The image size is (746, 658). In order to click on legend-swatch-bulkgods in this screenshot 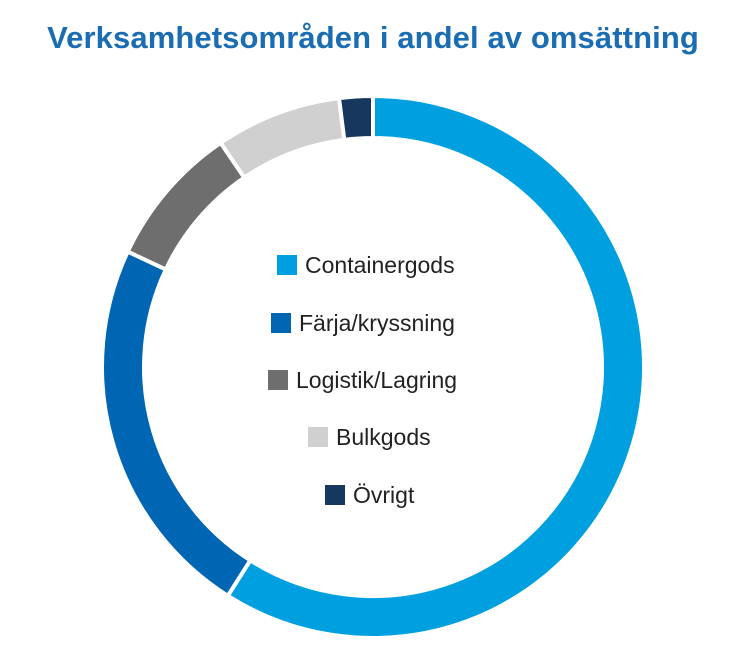, I will do `click(318, 437)`.